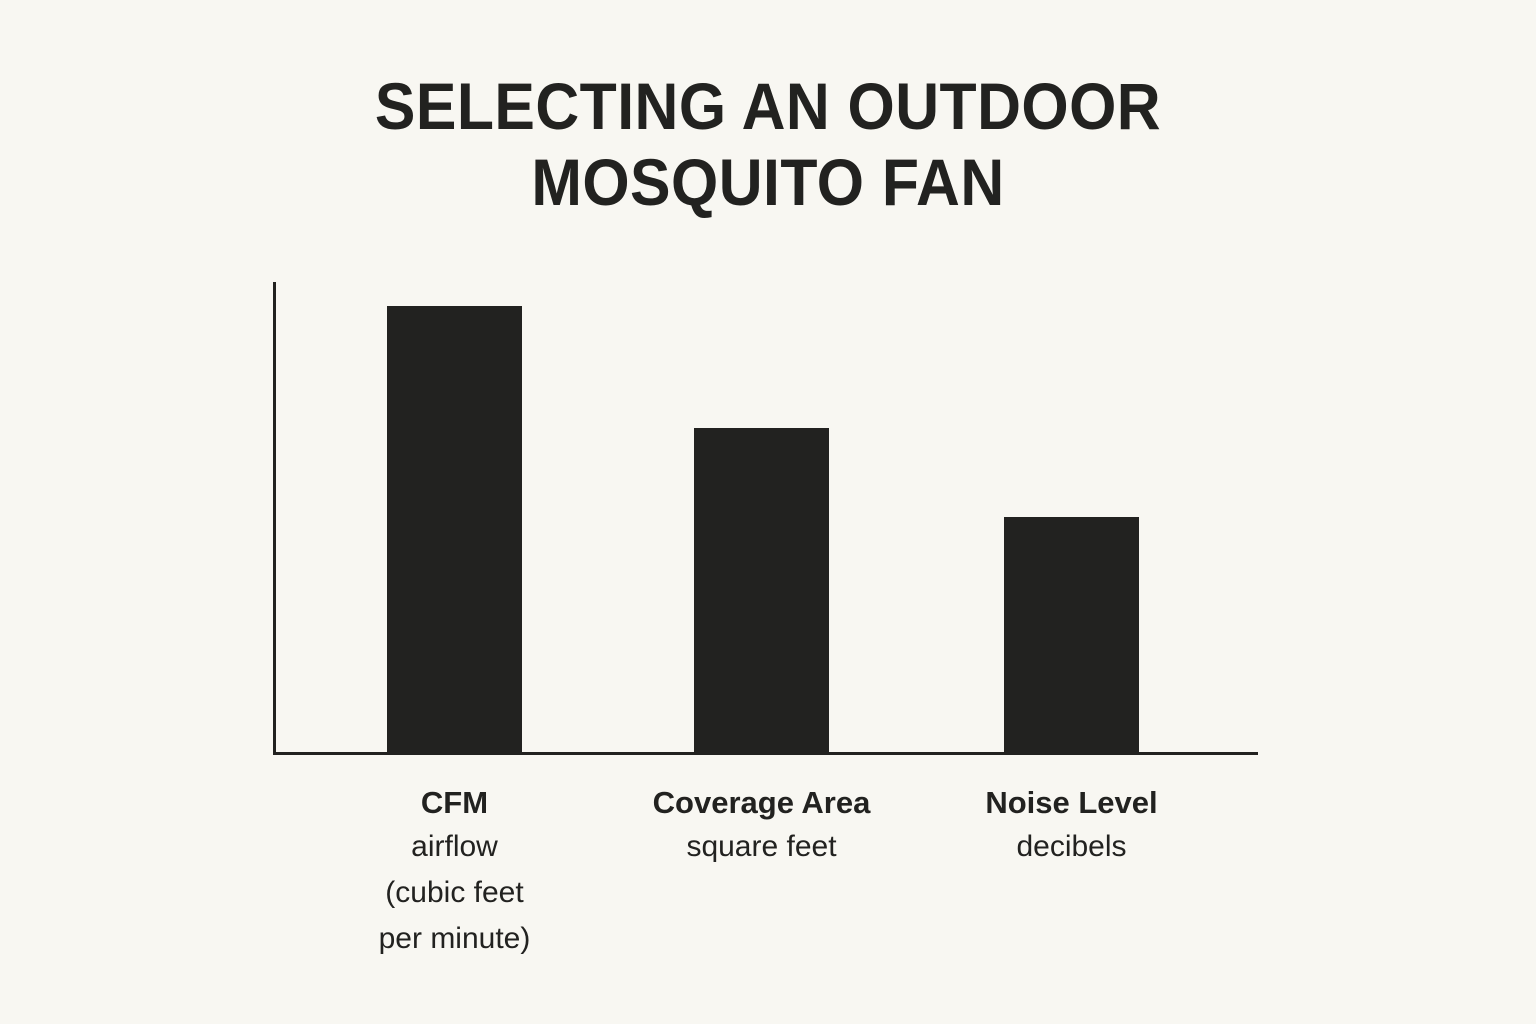 This screenshot has width=1536, height=1024. Describe the element at coordinates (765, 753) in the screenshot. I see `x-axis-line` at that location.